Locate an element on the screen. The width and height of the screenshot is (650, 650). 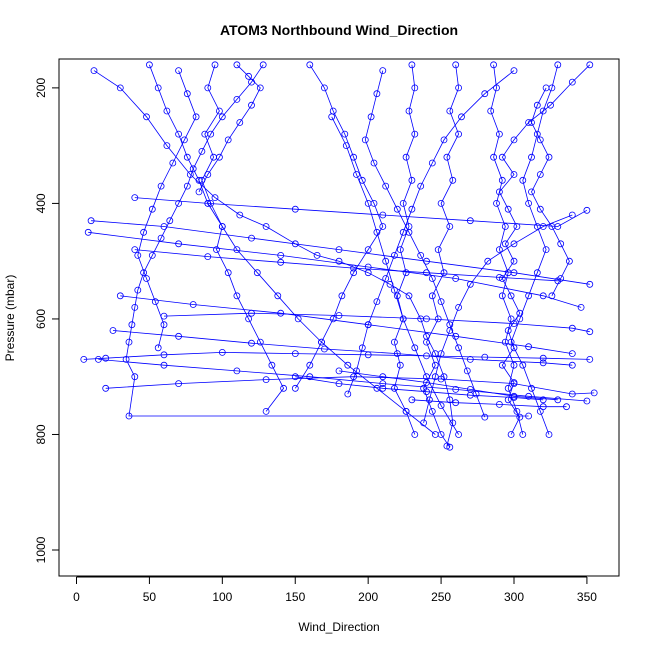
x-tick-label: 200 is located at coordinates (368, 597).